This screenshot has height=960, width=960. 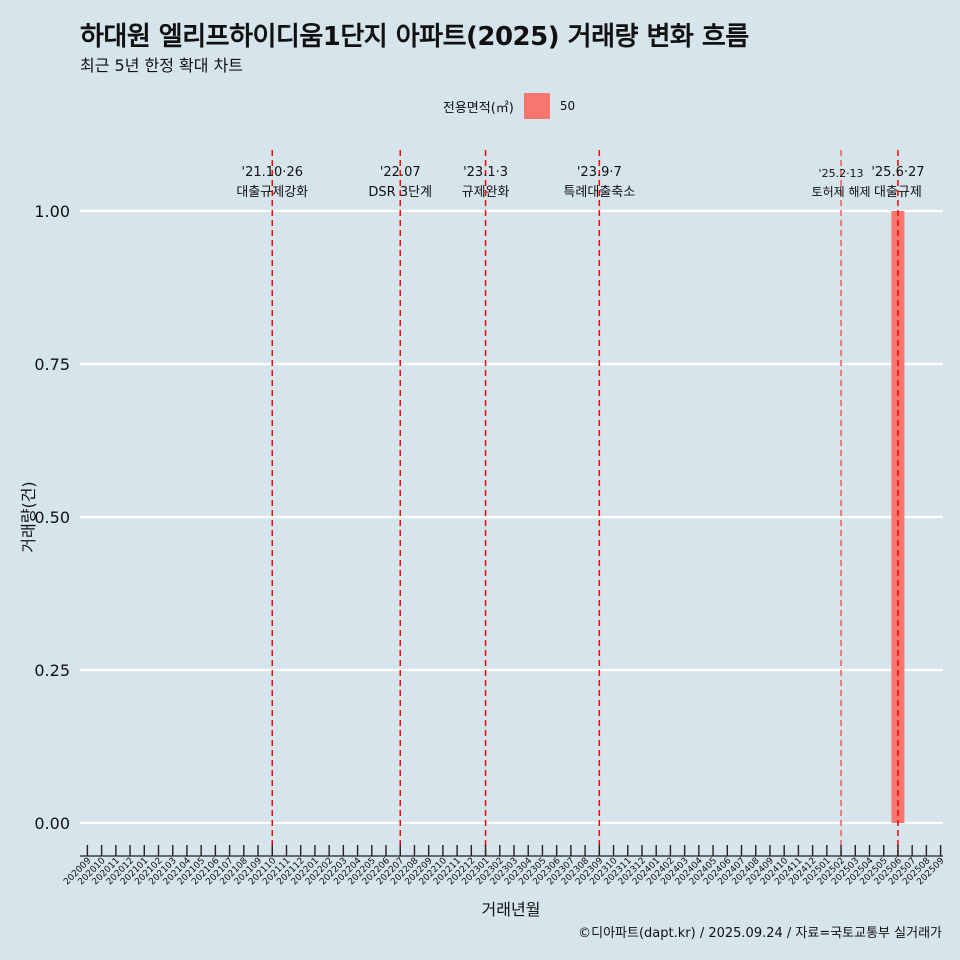 I want to click on legend: 전용면적(㎡) 50, so click(x=480, y=106).